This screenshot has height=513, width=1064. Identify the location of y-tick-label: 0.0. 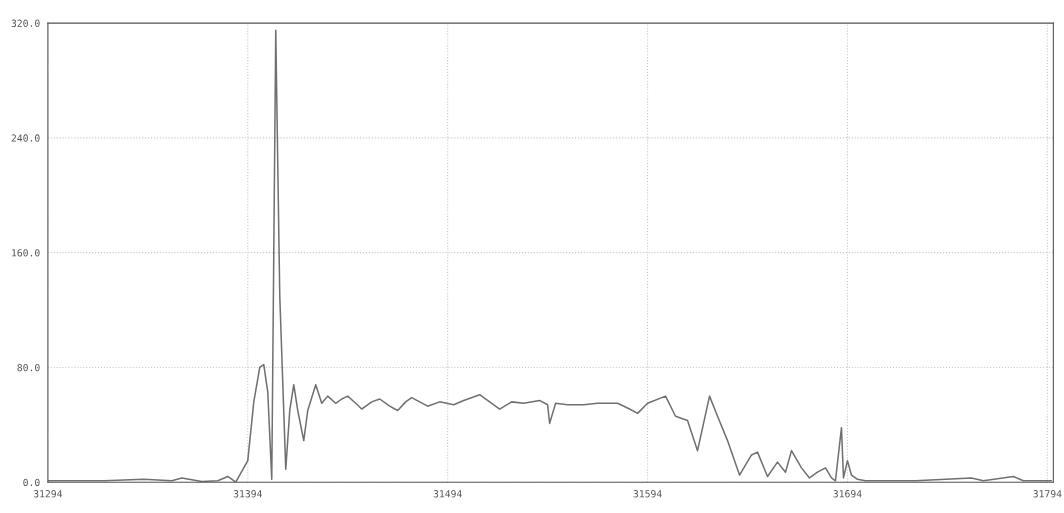
(31, 482).